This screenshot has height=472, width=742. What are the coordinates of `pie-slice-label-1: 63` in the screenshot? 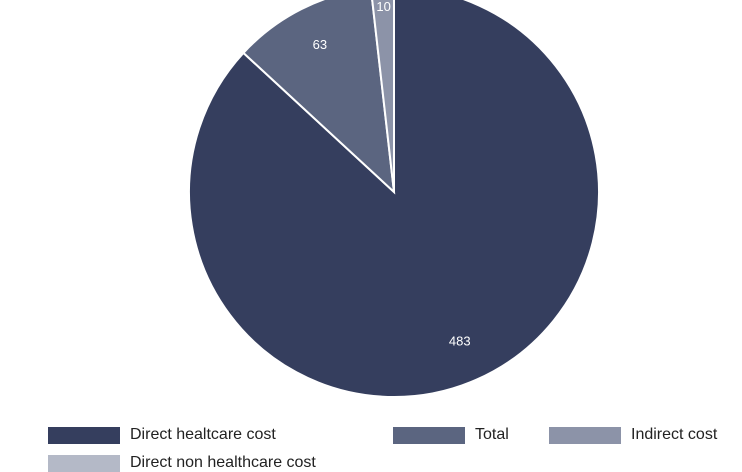 It's located at (320, 44).